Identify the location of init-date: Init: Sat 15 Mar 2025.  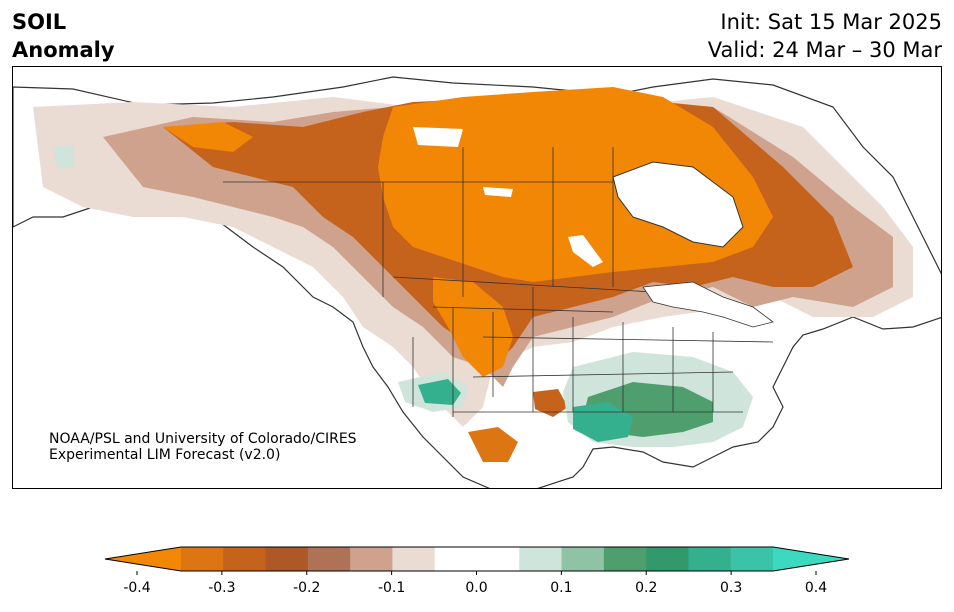
(831, 22).